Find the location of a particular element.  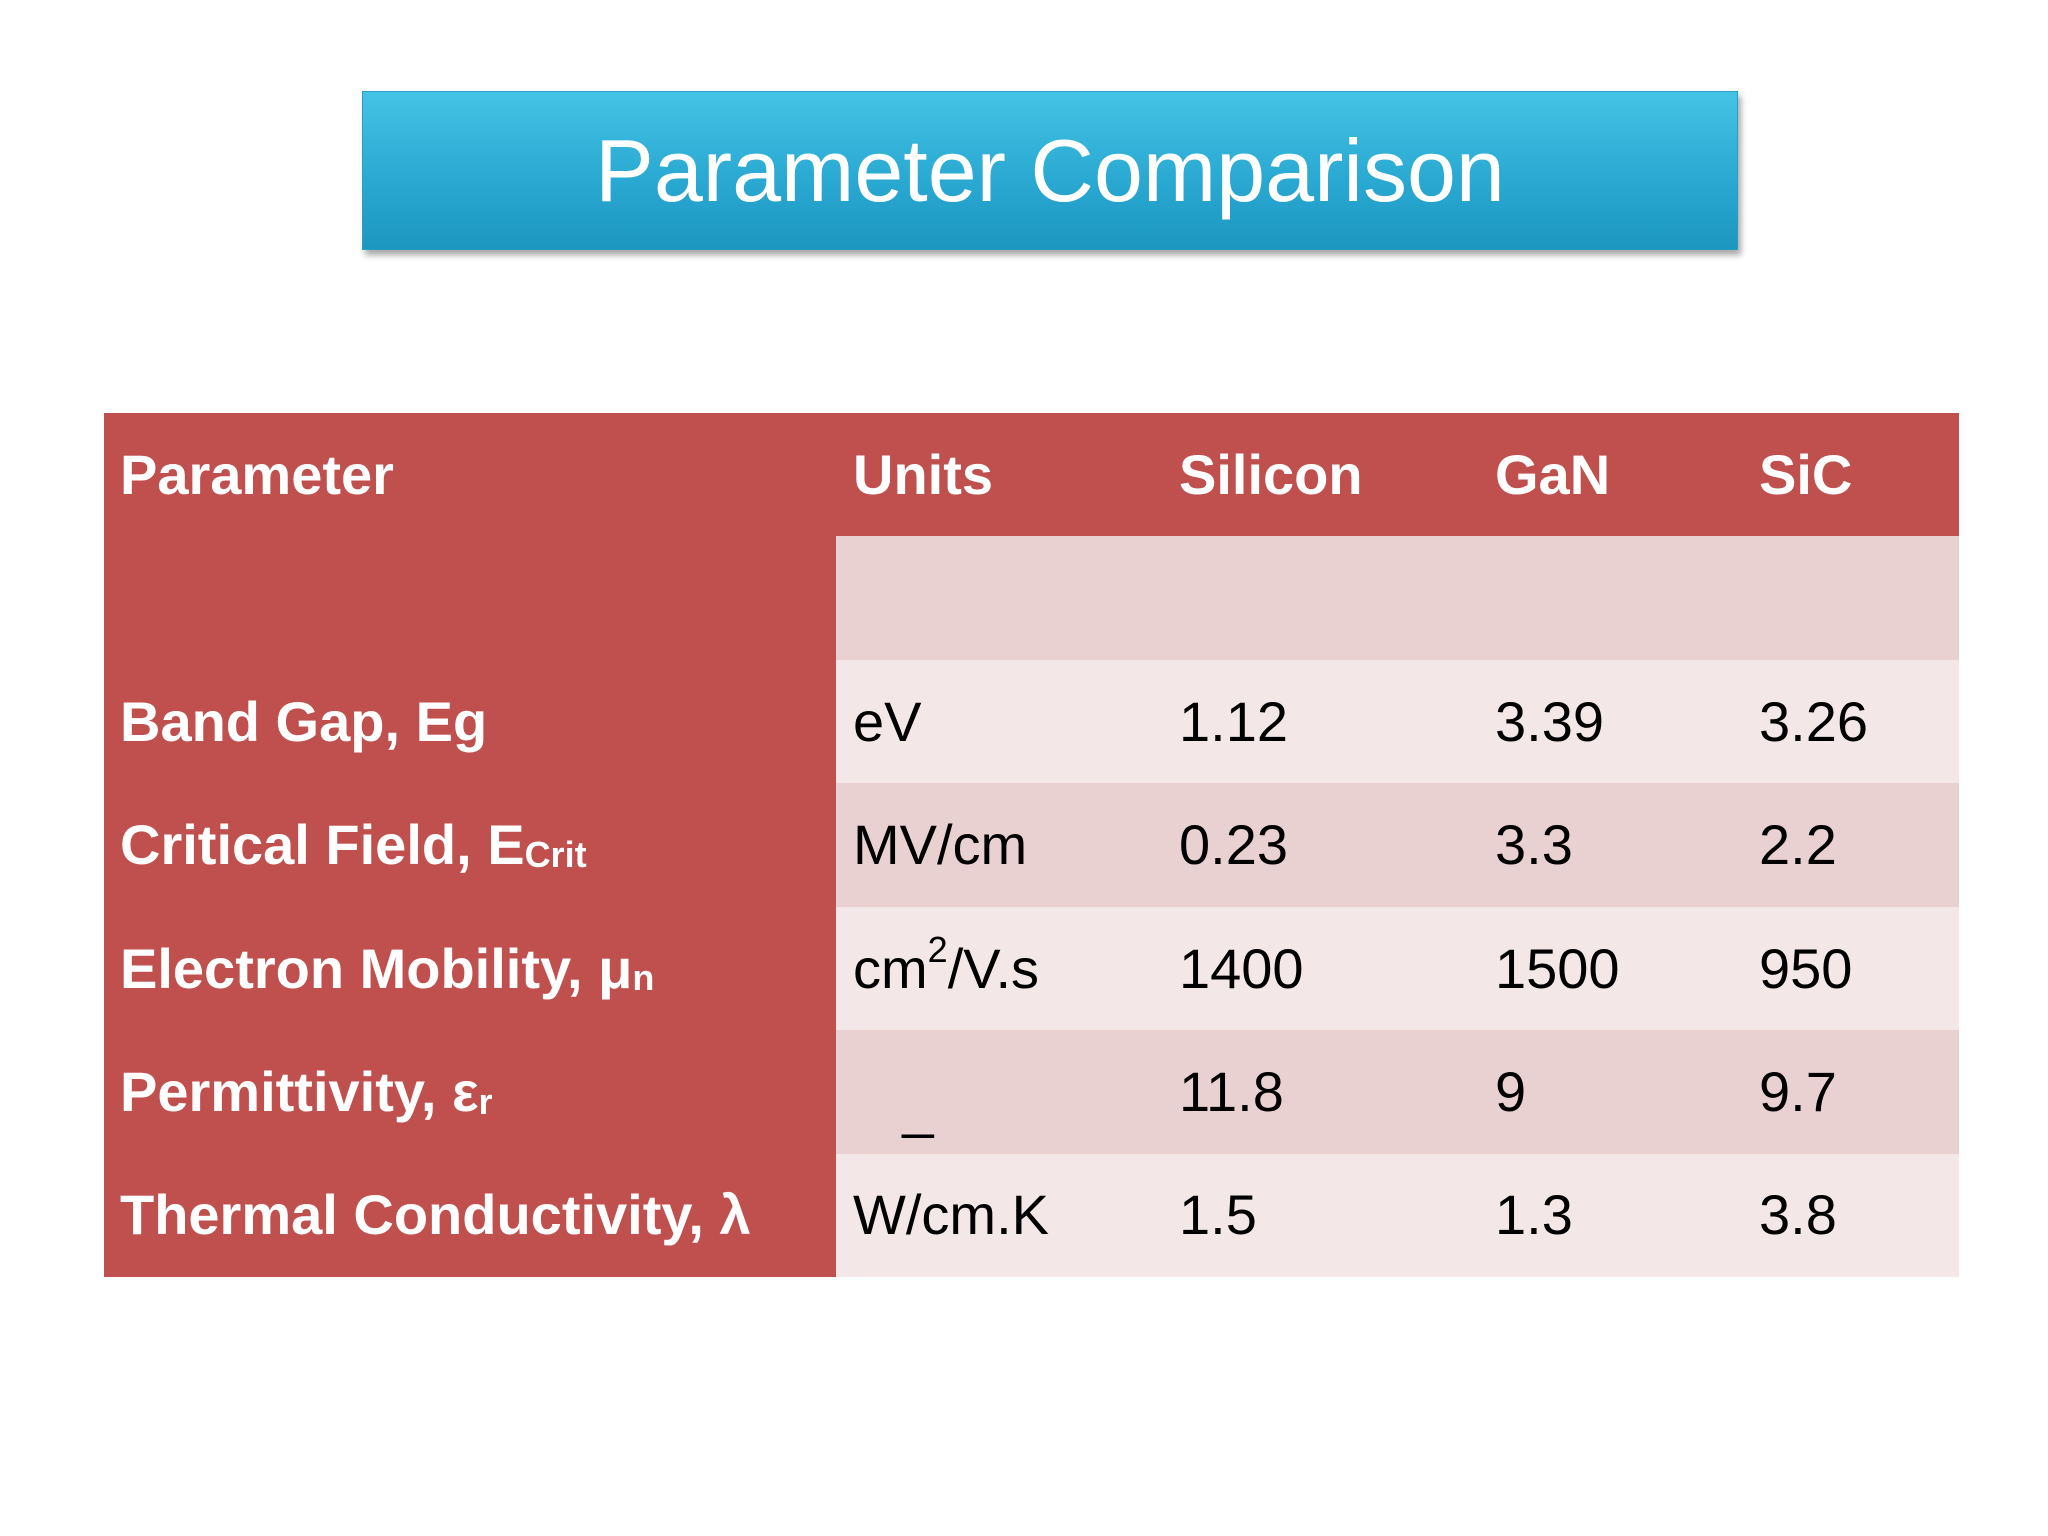

title: Parameter Comparison is located at coordinates (1050, 170).